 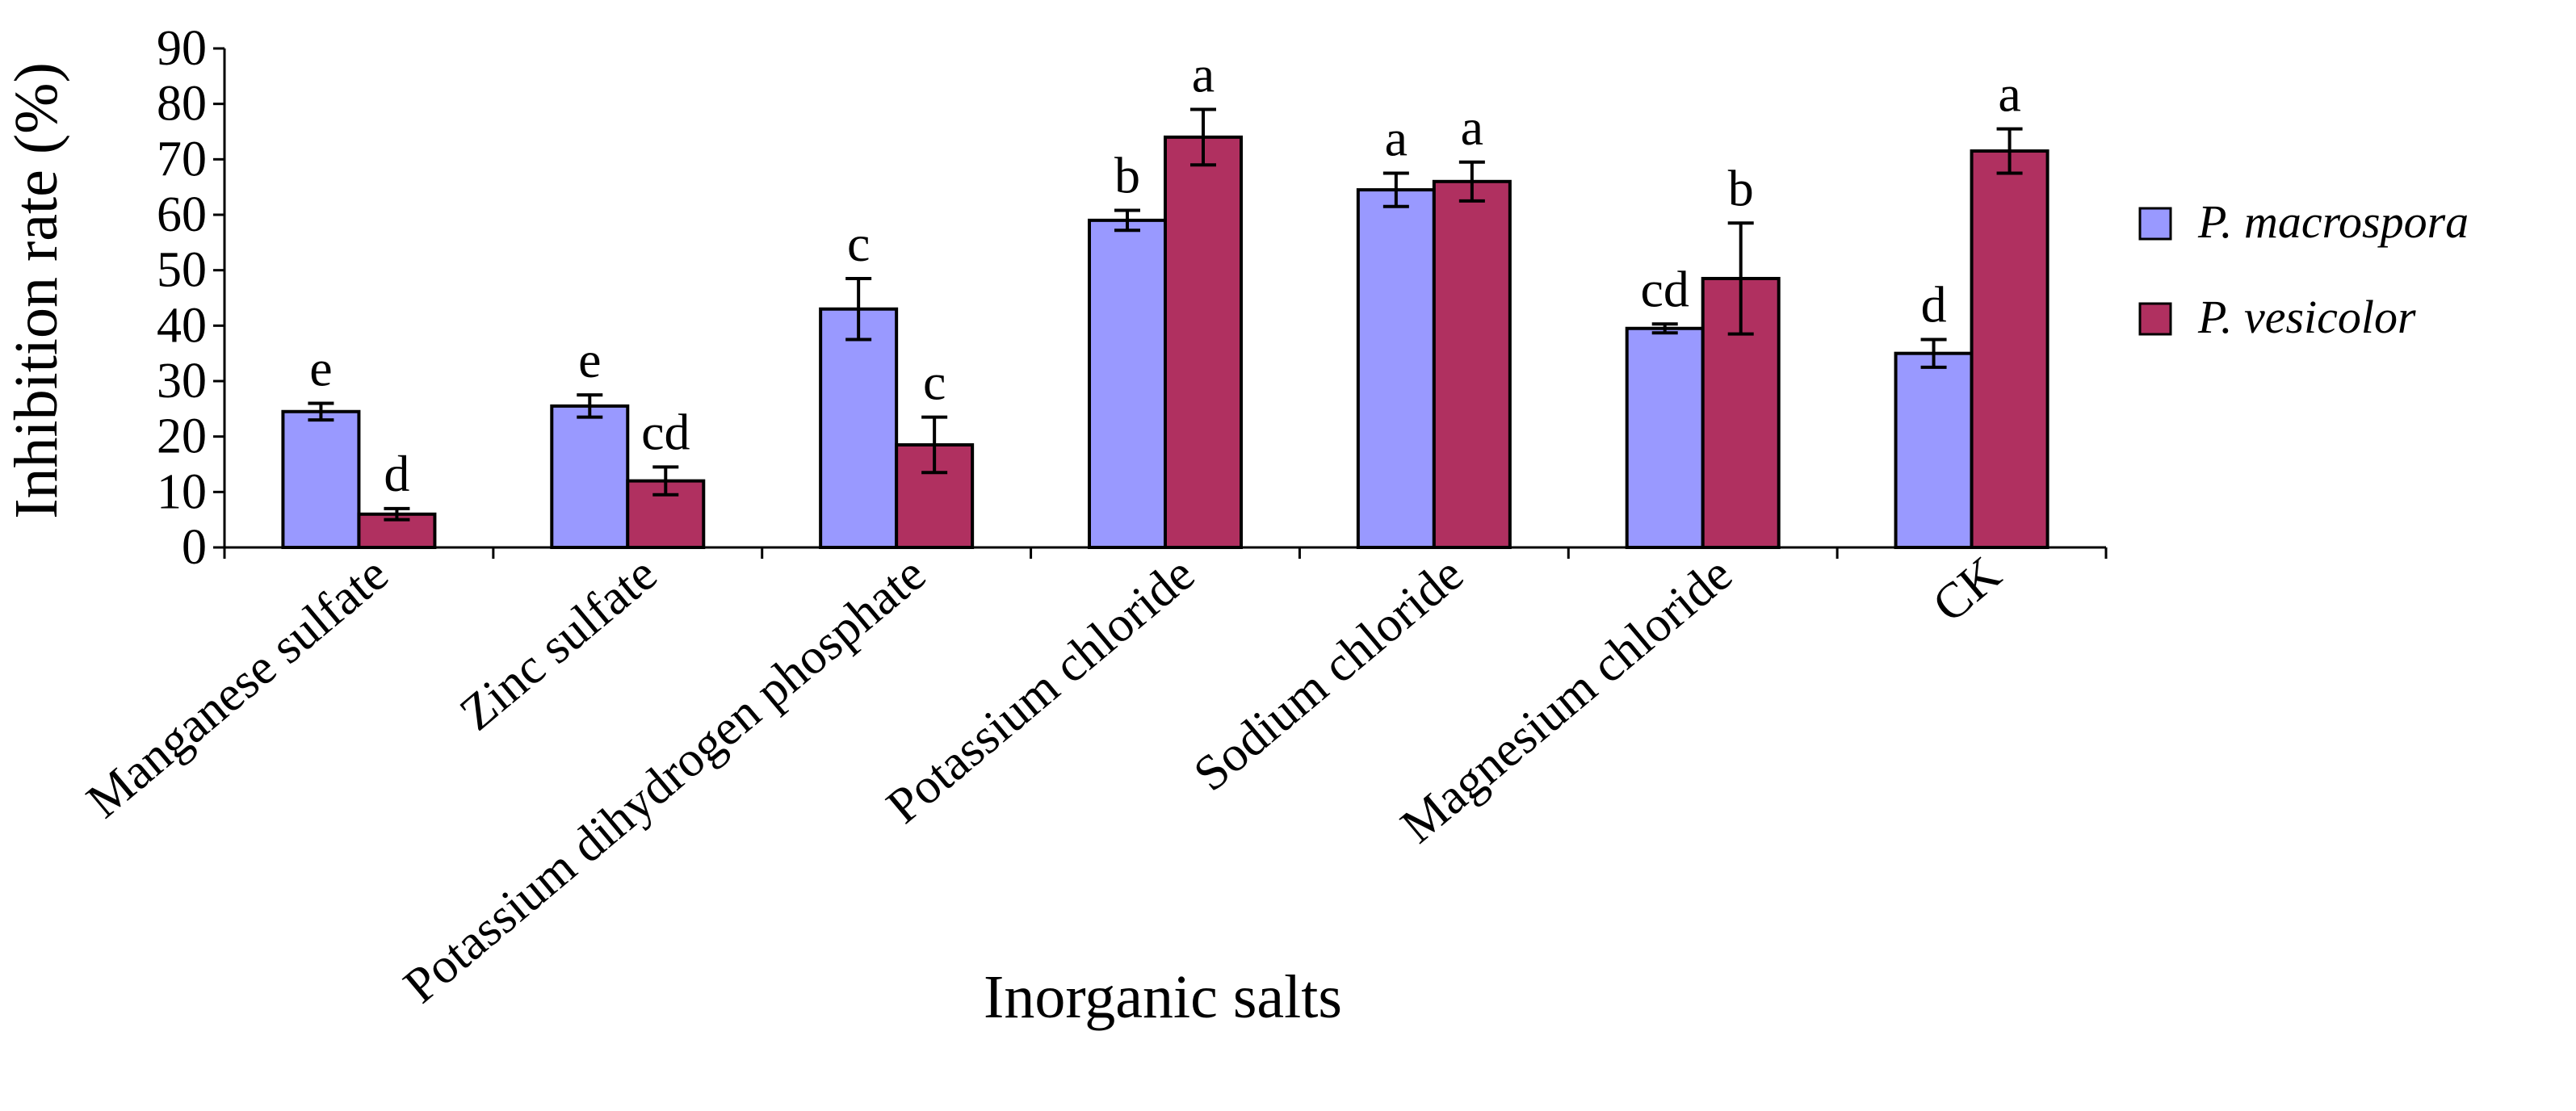 What do you see at coordinates (182, 437) in the screenshot?
I see `y-tick-label: 20` at bounding box center [182, 437].